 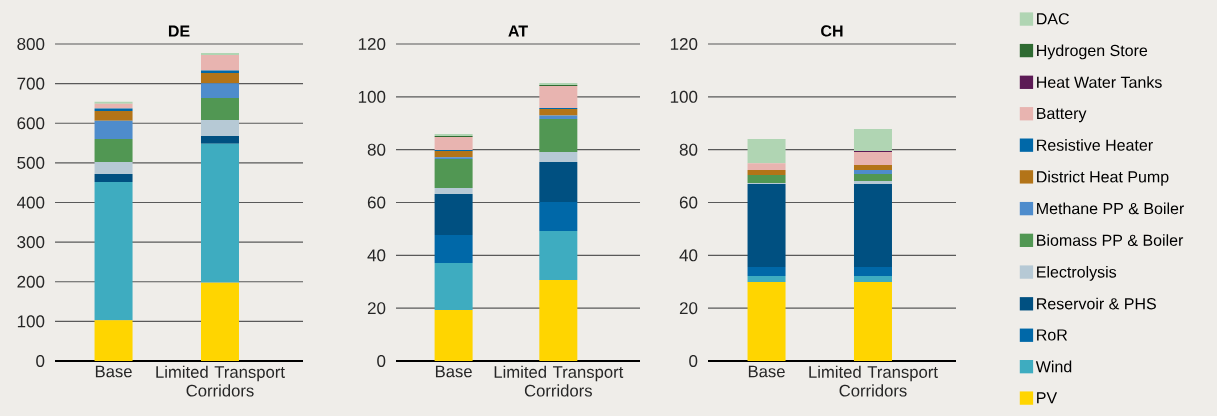 What do you see at coordinates (1092, 52) in the screenshot?
I see `legend-label: Hydrogen Store` at bounding box center [1092, 52].